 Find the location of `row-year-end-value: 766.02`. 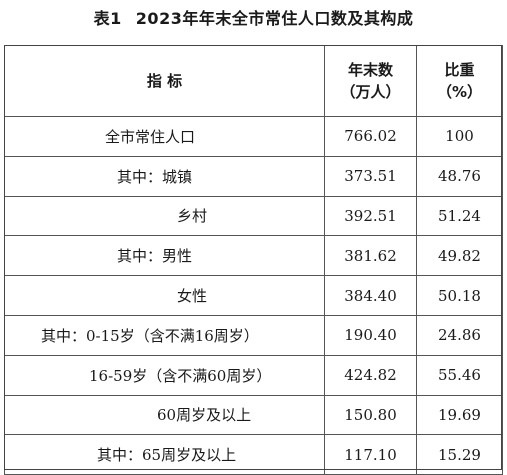

row-year-end-value: 766.02 is located at coordinates (370, 136).